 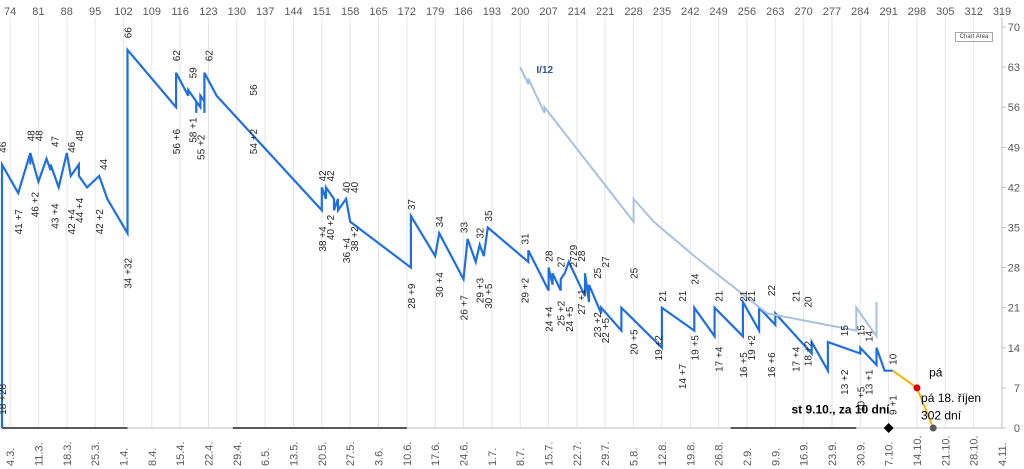 I want to click on top-tick-label: 305, so click(x=945, y=12).